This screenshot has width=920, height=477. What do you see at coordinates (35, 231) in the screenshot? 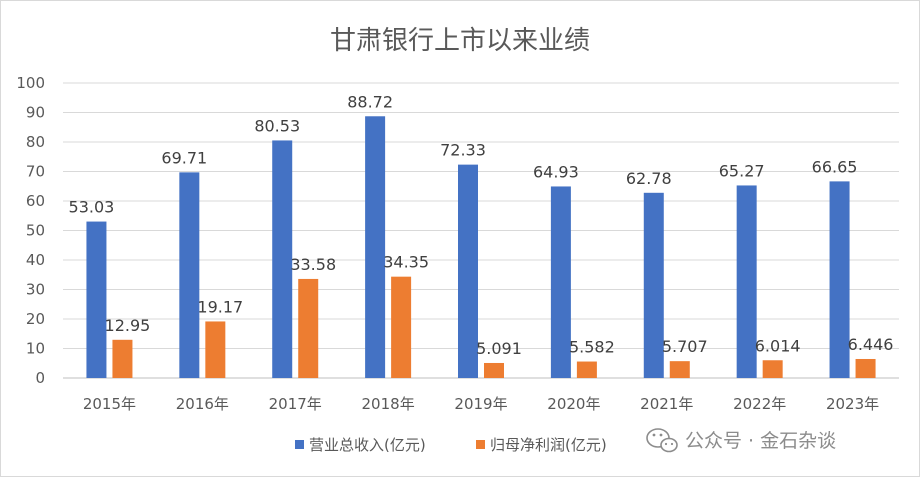
I see `y-tick-label: 50` at bounding box center [35, 231].